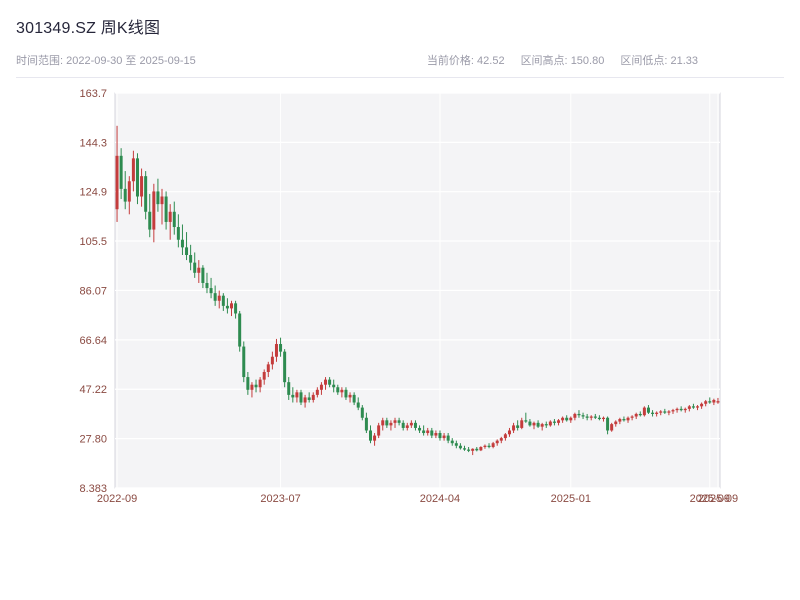 The height and width of the screenshot is (600, 800). What do you see at coordinates (93, 440) in the screenshot?
I see `y-tick-label: 27.80` at bounding box center [93, 440].